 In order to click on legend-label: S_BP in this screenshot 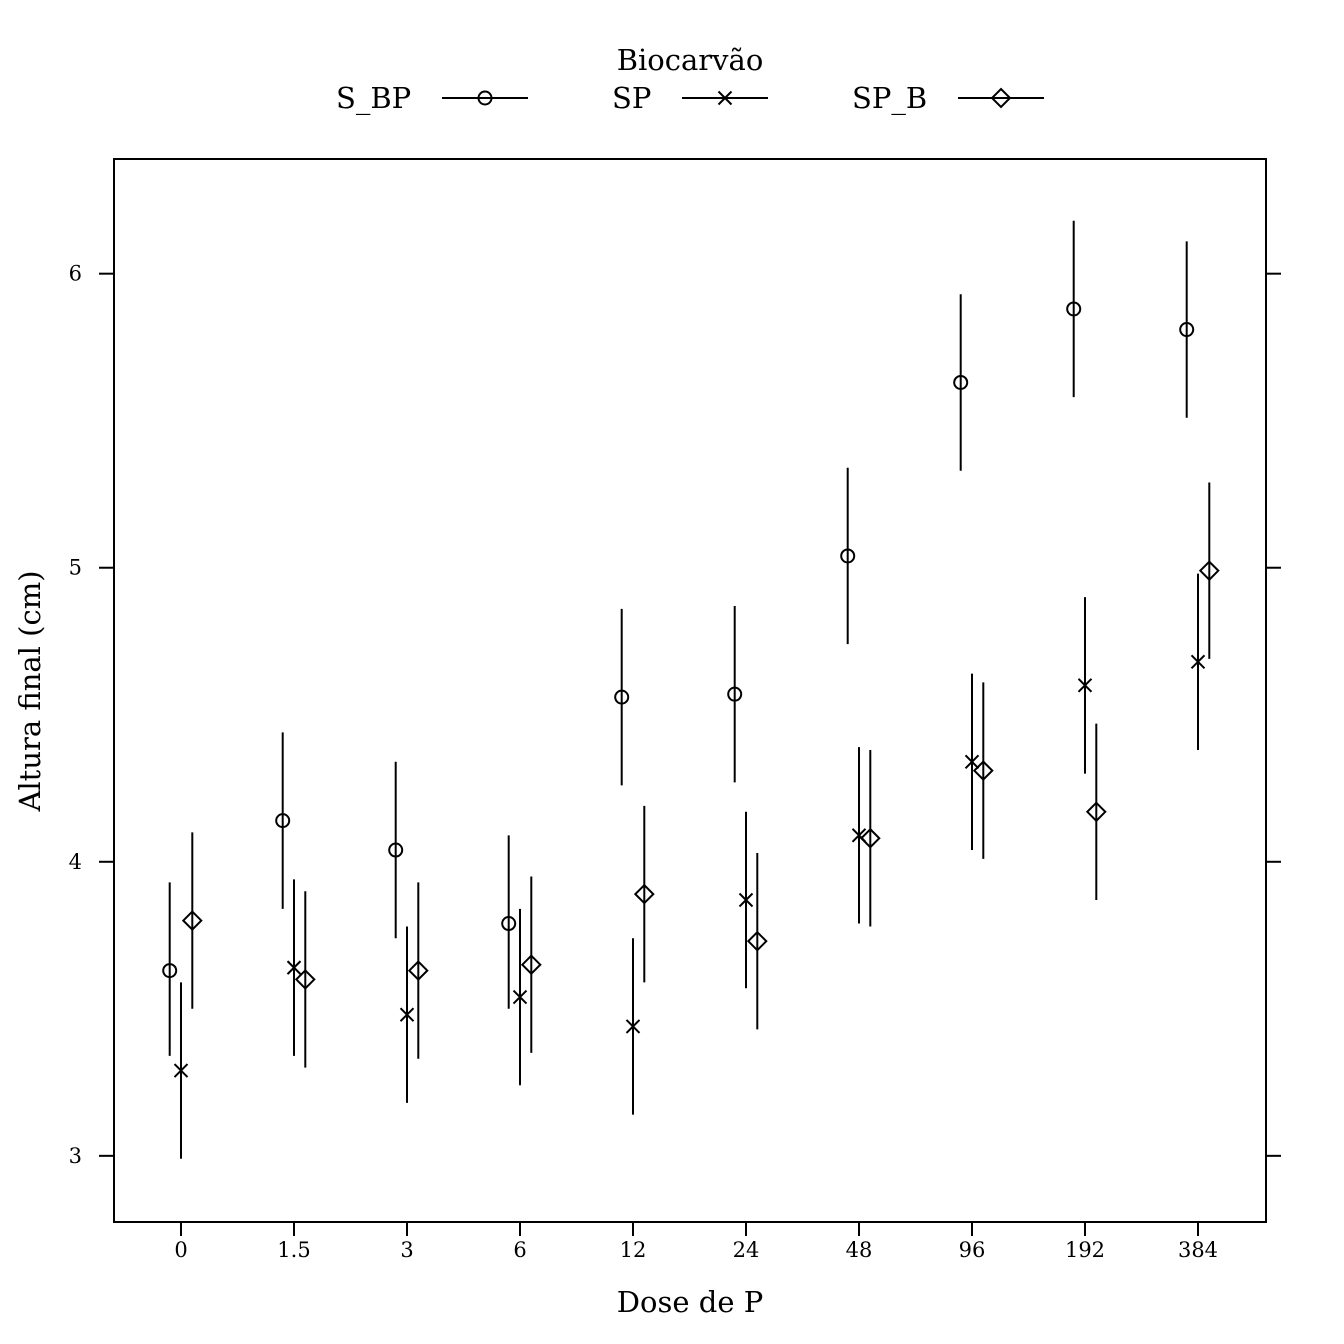, I will do `click(373, 98)`.